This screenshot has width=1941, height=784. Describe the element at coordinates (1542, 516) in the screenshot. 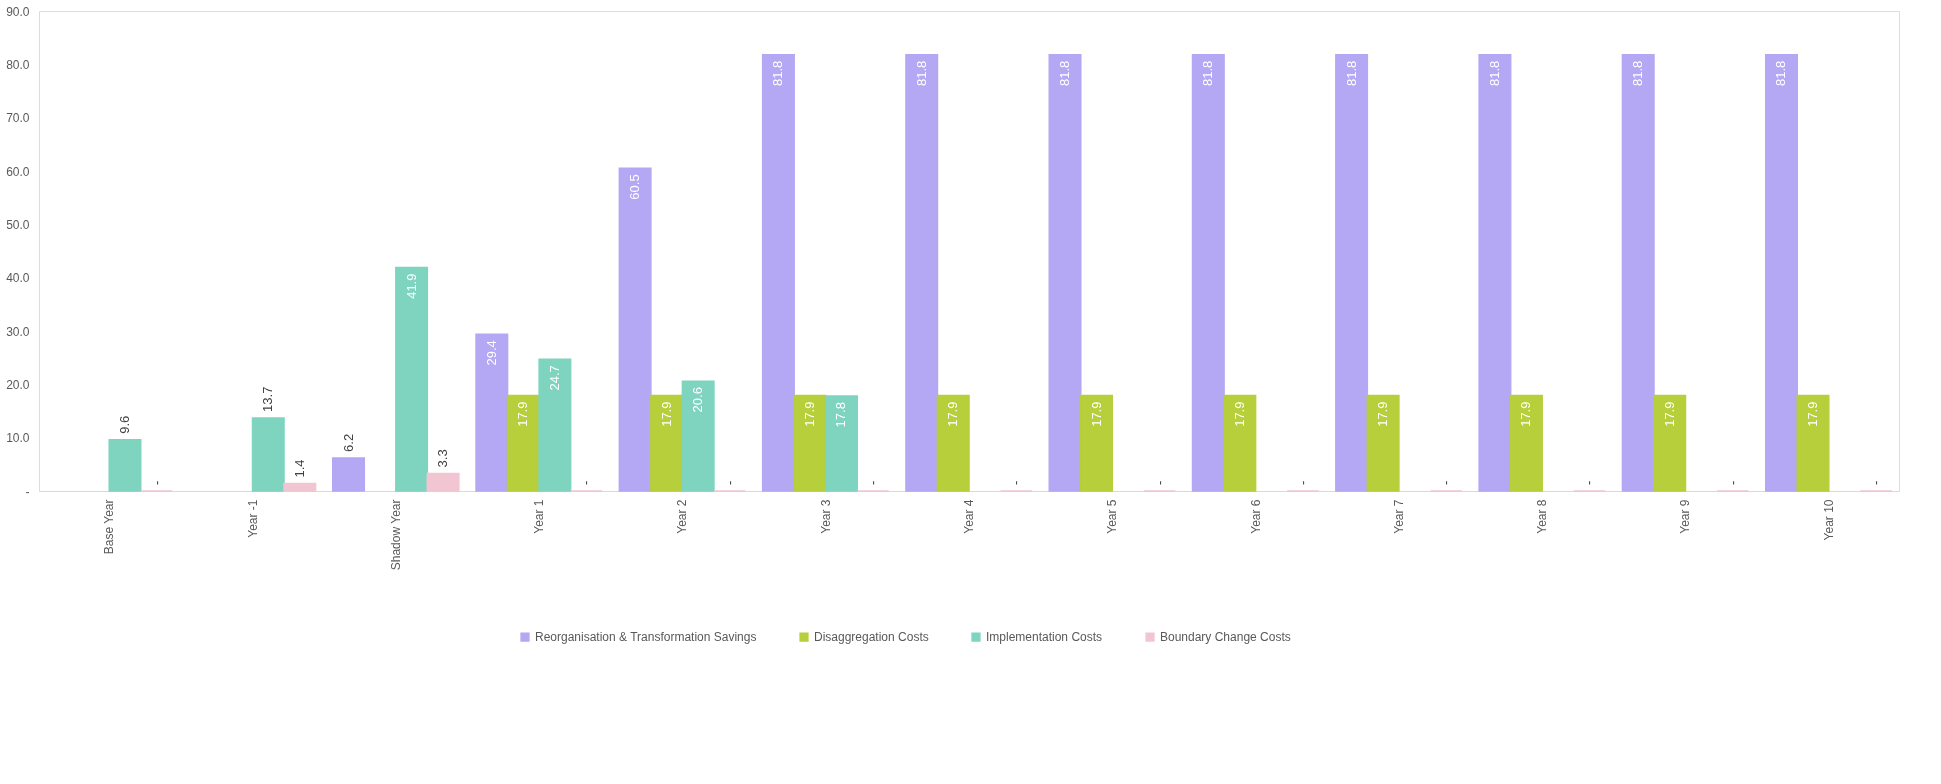

I see `x-tick-label: Year 8` at that location.